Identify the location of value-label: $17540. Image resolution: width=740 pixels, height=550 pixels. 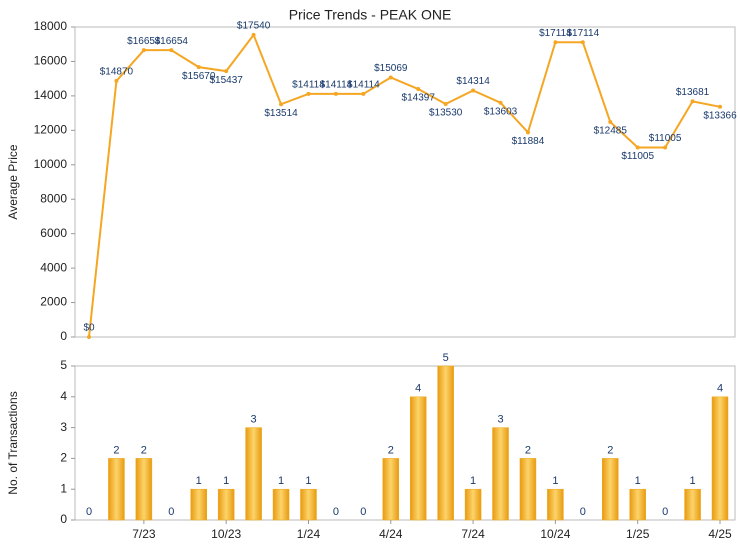
(254, 26).